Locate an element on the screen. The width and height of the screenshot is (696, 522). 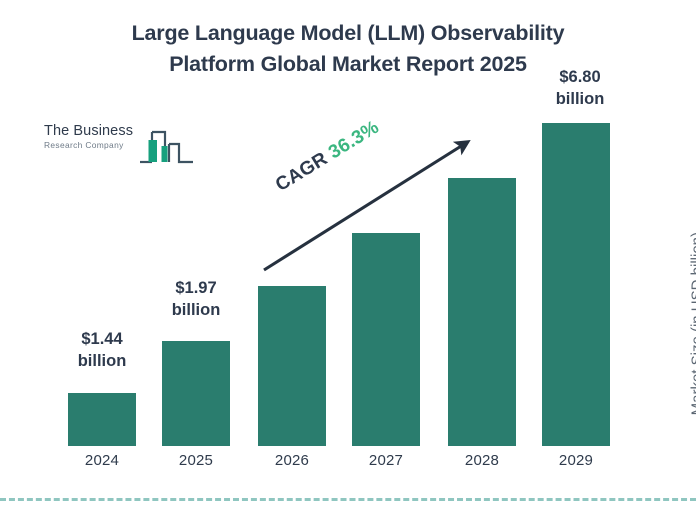
bar-2027 is located at coordinates (386, 339).